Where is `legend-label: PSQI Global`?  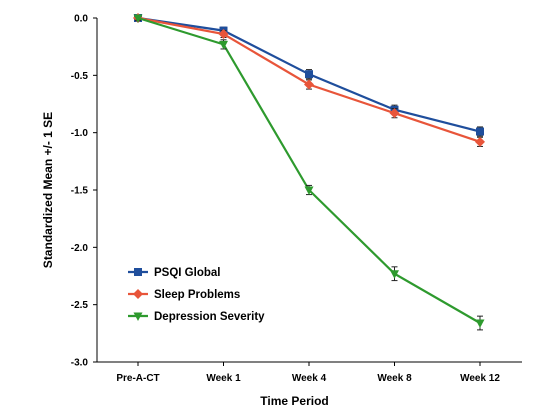 legend-label: PSQI Global is located at coordinates (187, 273).